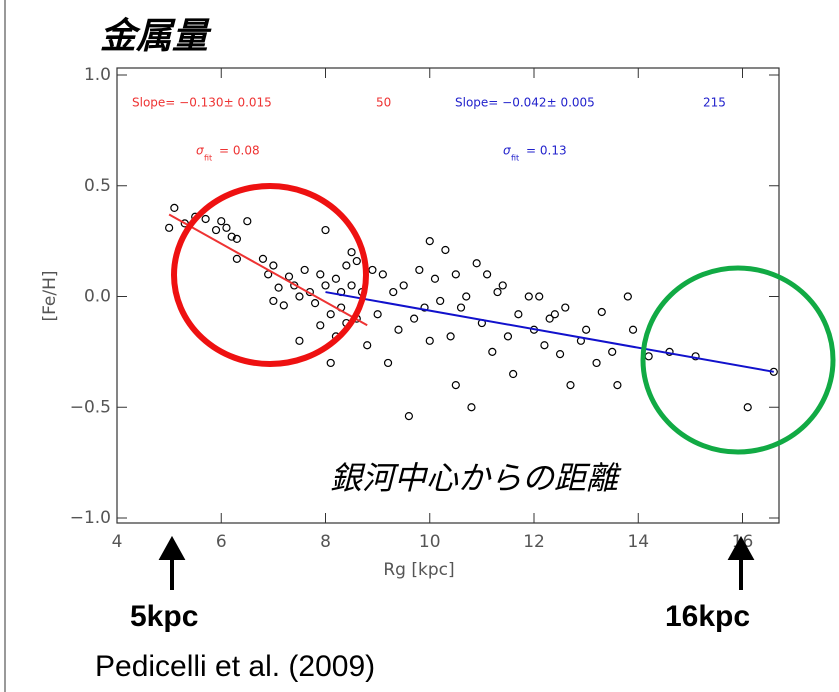  I want to click on x-tick-label: 10, so click(430, 542).